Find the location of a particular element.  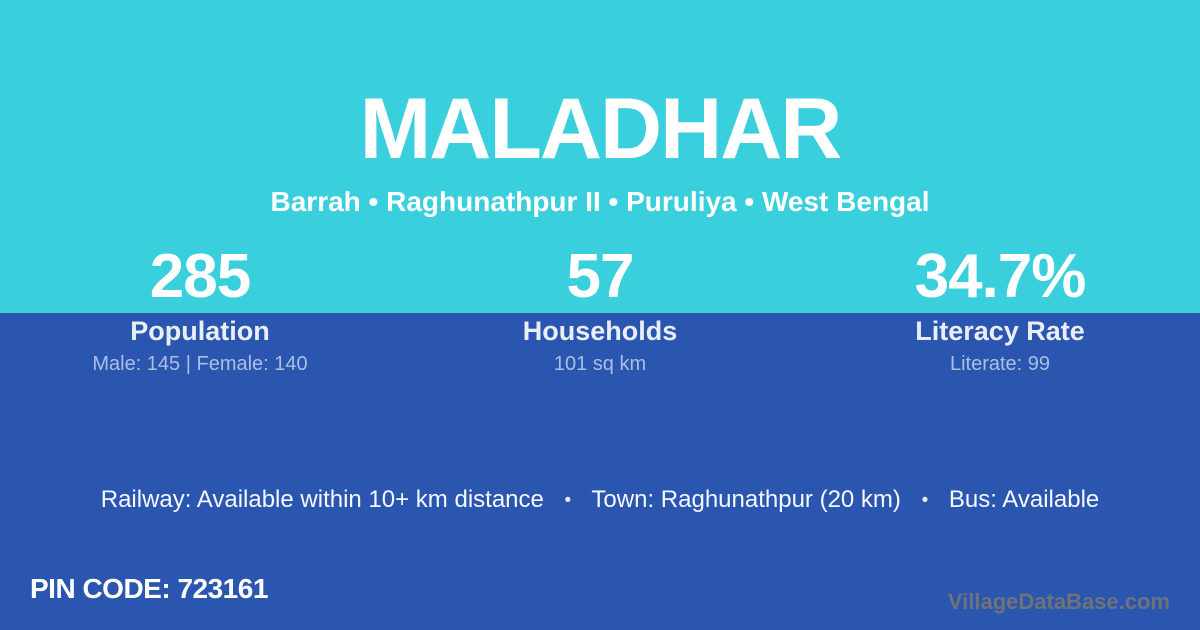

population-label: Population is located at coordinates (200, 331).